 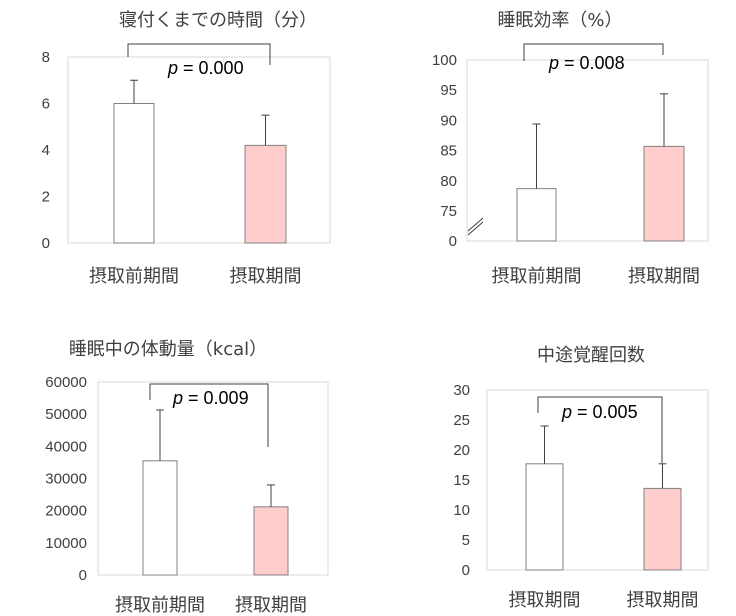 I want to click on p-value: = 0.008, so click(x=592, y=63).